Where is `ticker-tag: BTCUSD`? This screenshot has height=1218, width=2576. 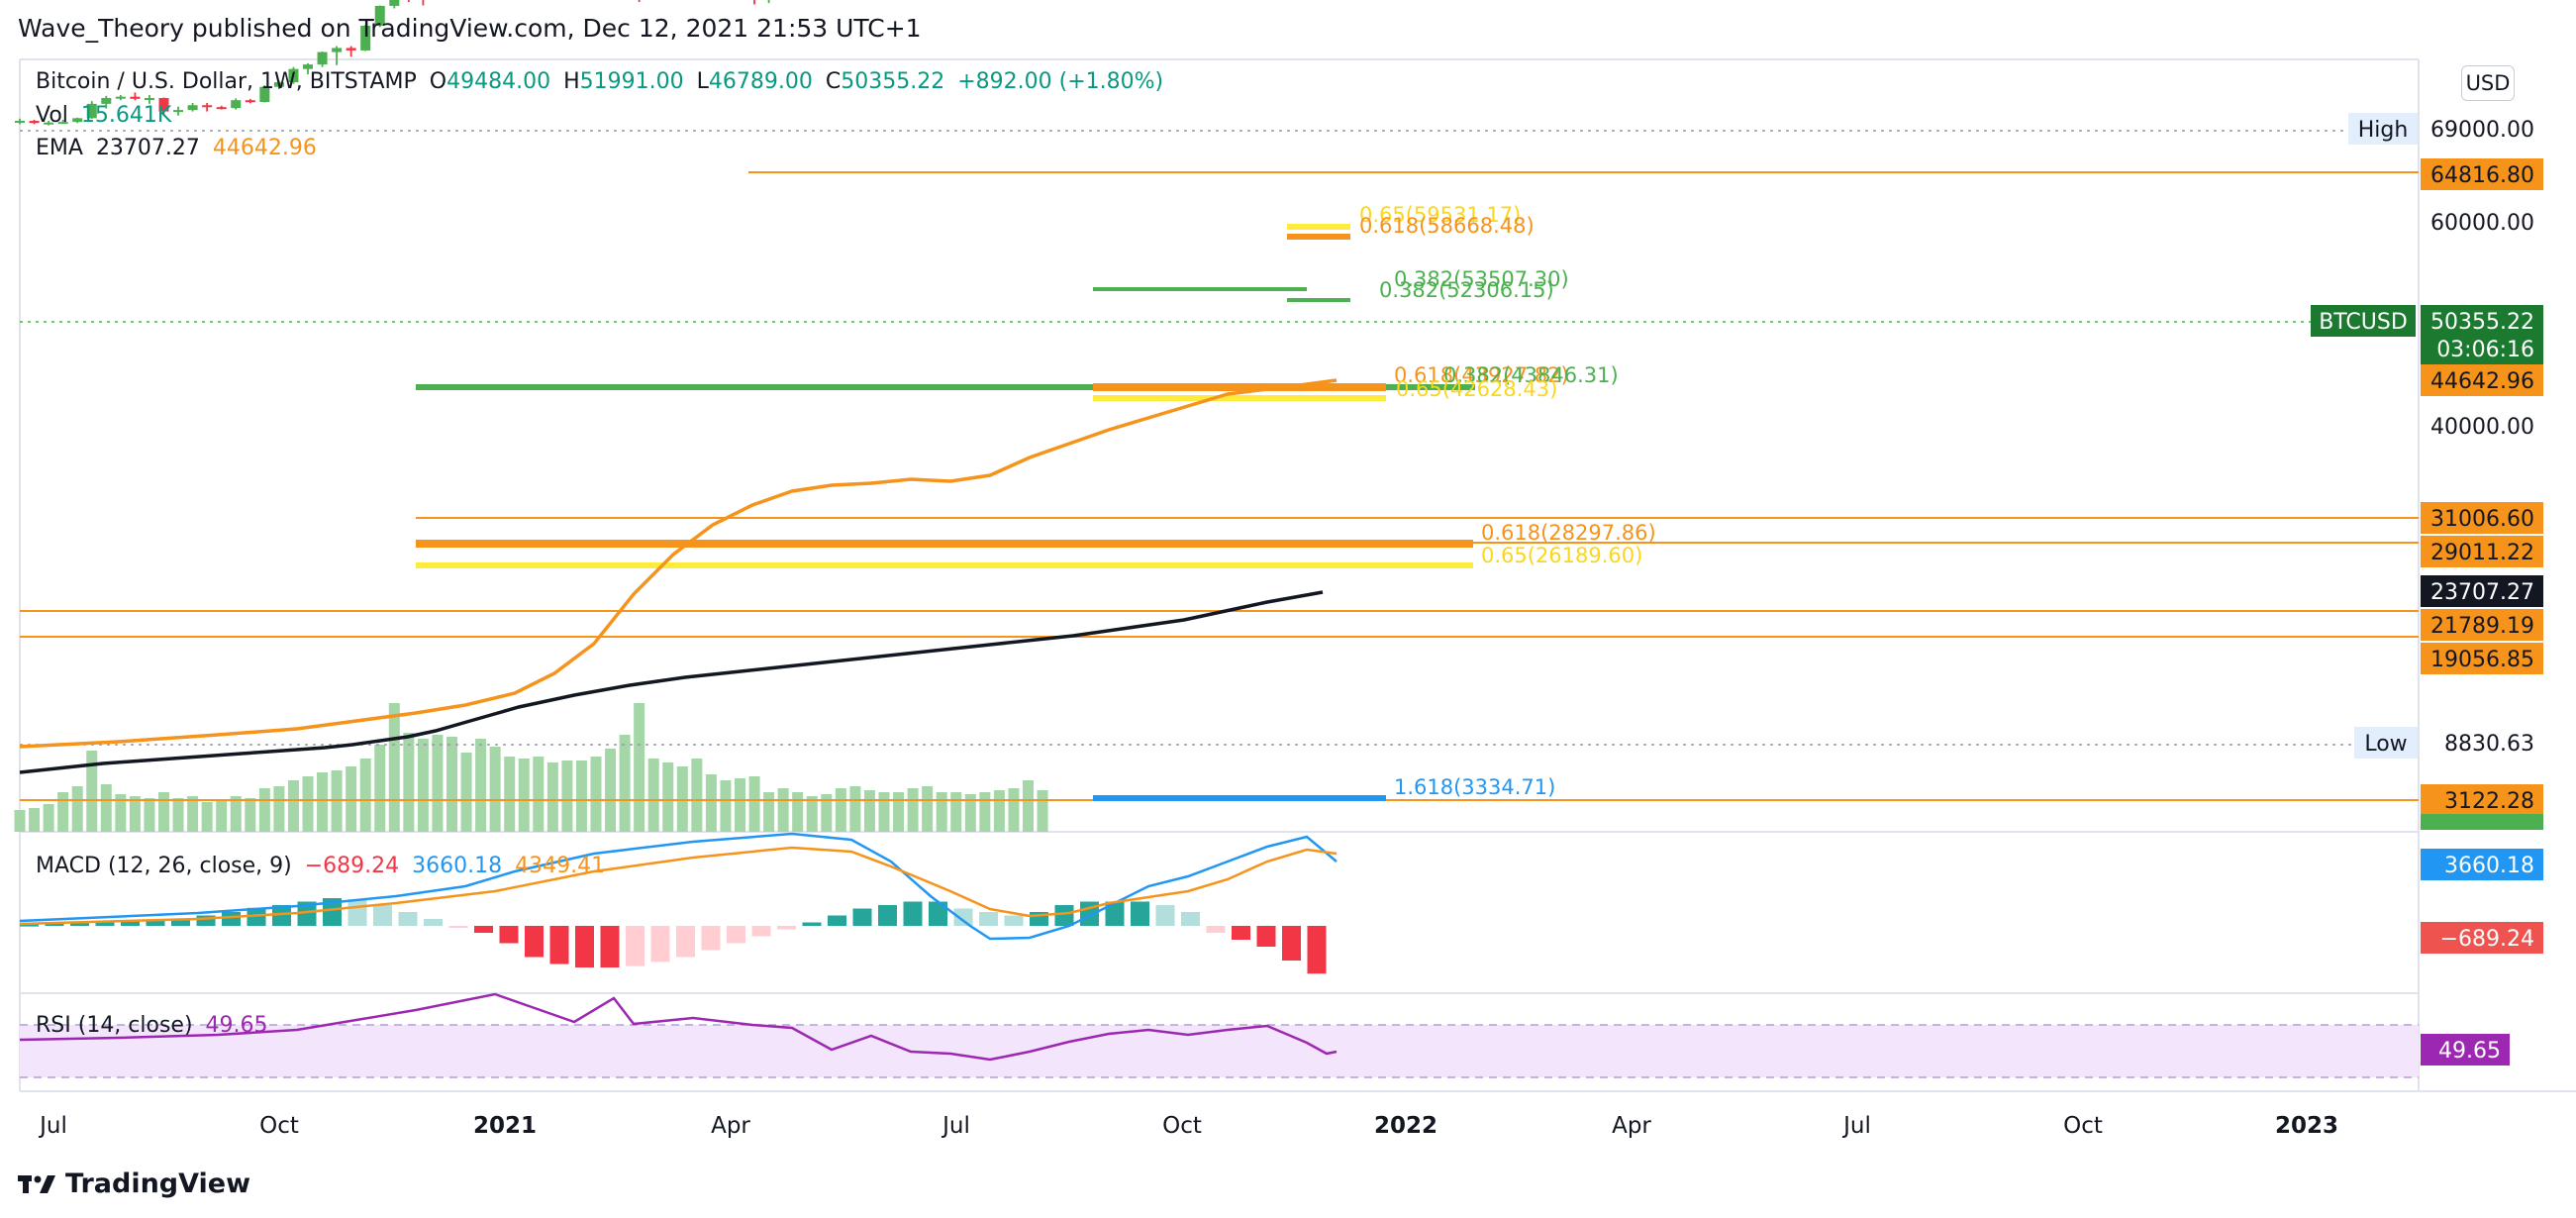 ticker-tag: BTCUSD is located at coordinates (2363, 322).